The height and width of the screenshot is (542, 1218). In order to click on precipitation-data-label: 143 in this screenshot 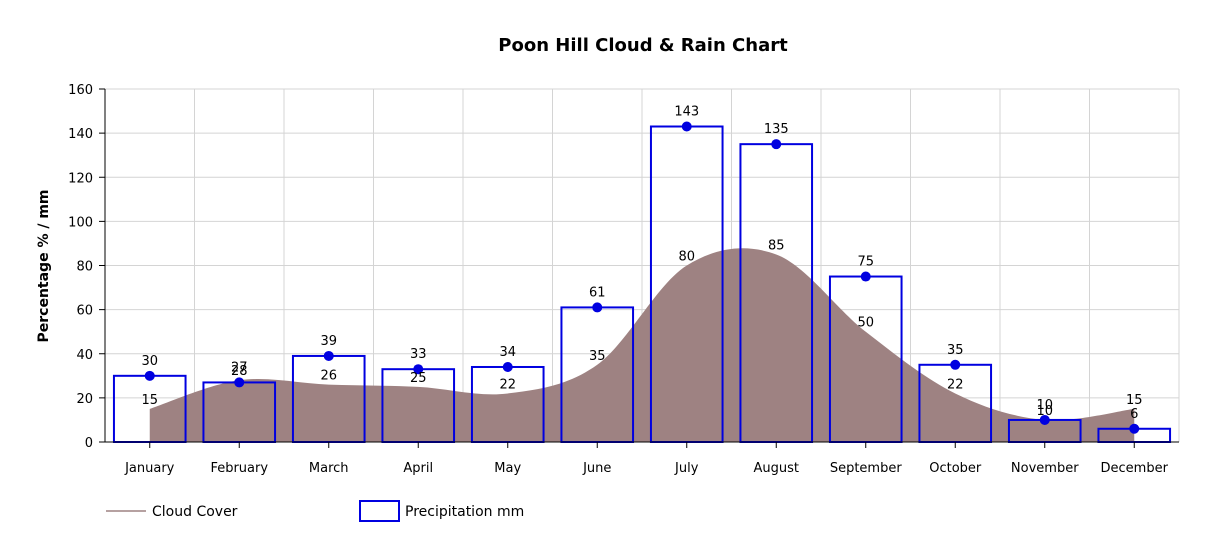, I will do `click(686, 112)`.